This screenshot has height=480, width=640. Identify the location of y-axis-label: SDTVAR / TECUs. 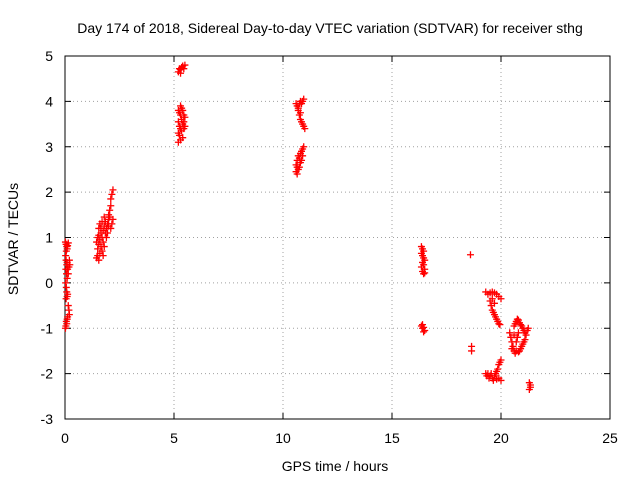
(13, 239).